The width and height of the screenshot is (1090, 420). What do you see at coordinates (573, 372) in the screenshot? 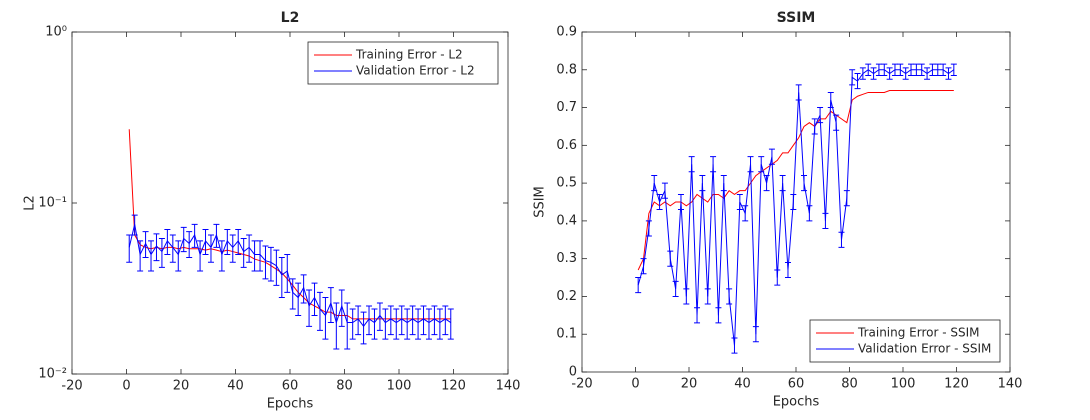
I see `y-tick-label: 0` at bounding box center [573, 372].